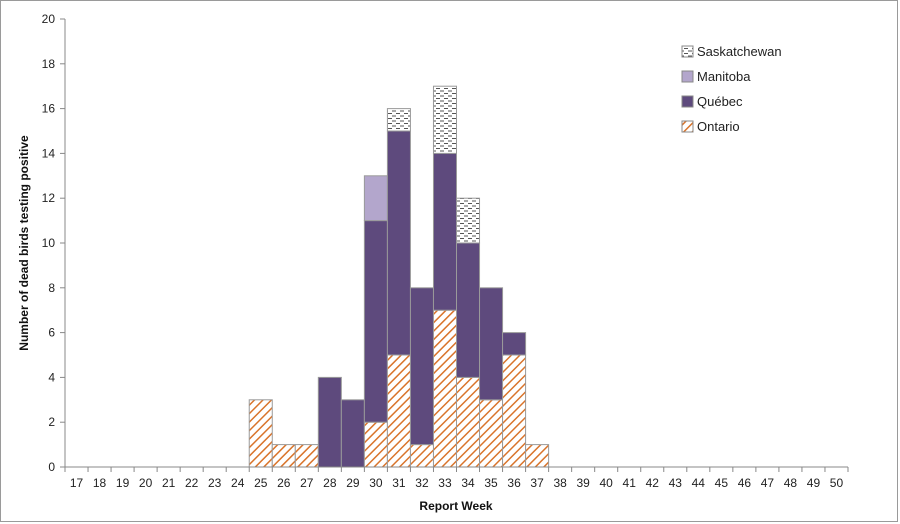  Describe the element at coordinates (514, 483) in the screenshot. I see `x-tick-label: 36` at that location.